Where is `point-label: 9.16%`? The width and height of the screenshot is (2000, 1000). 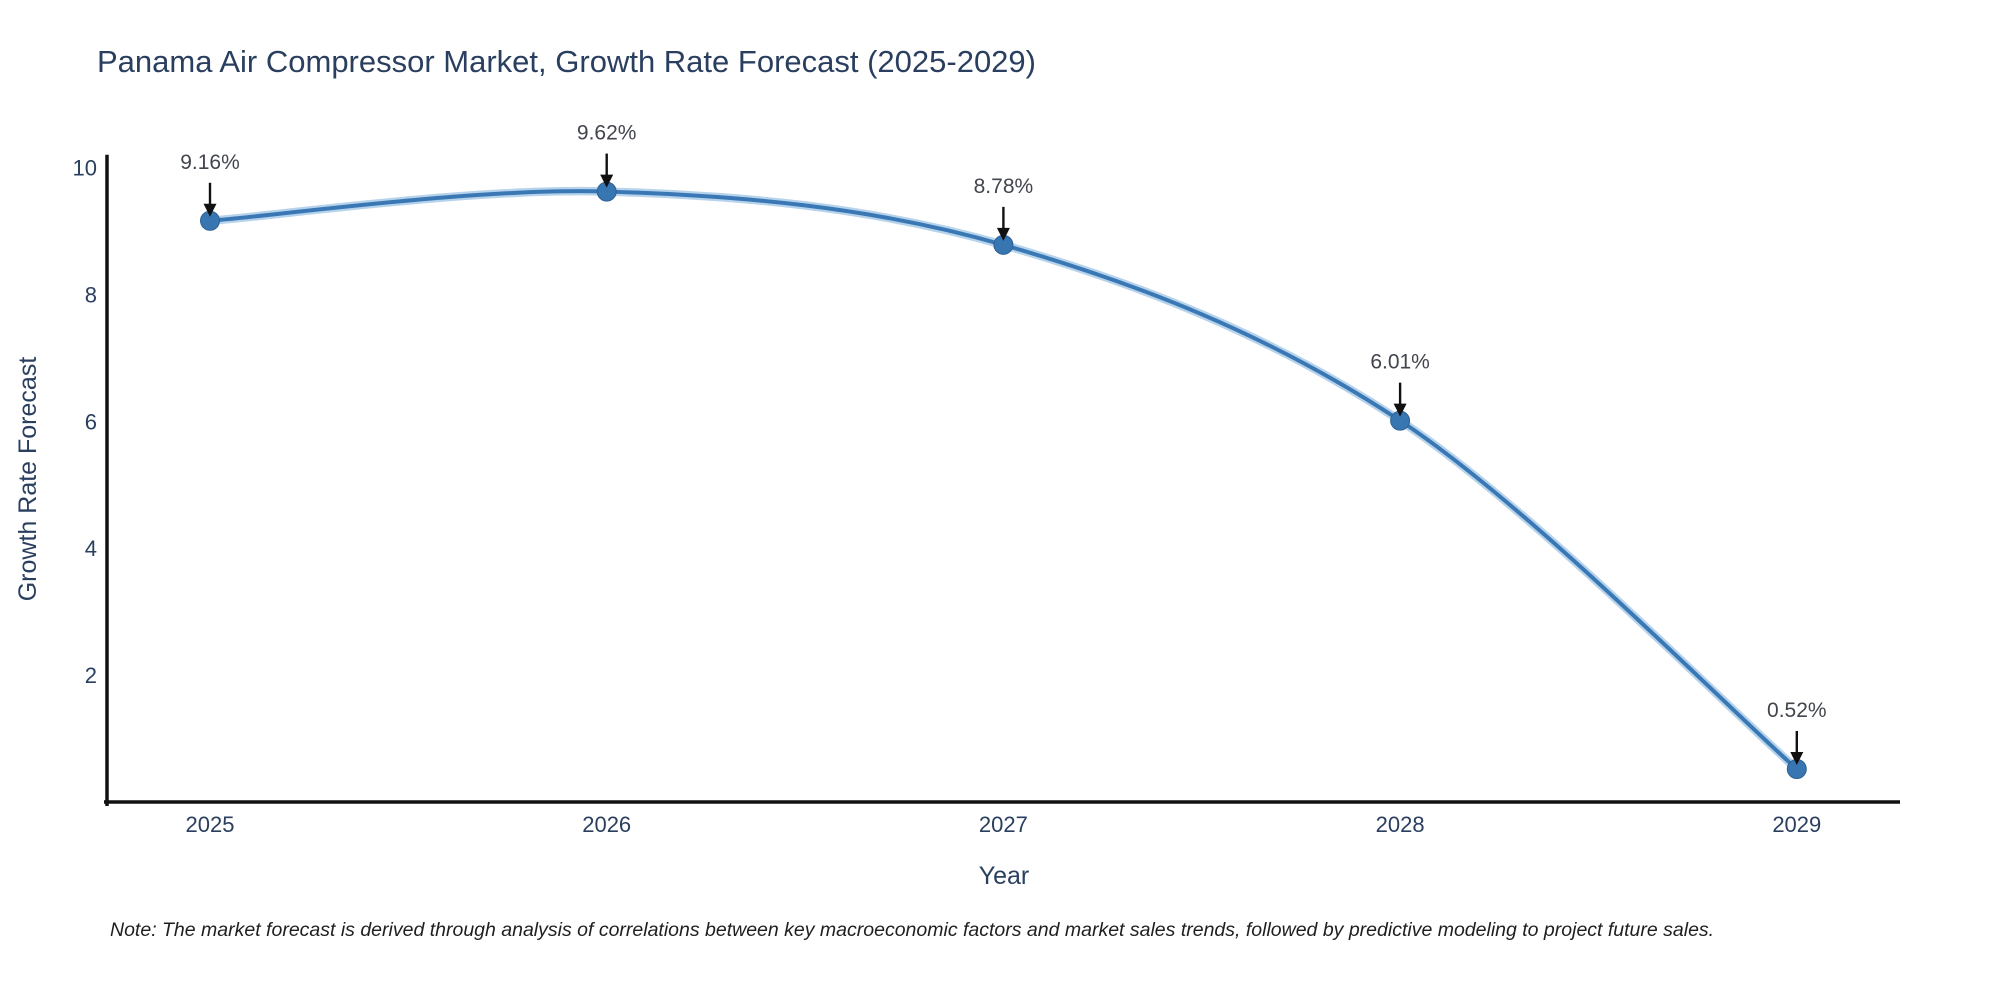
point-label: 9.16% is located at coordinates (210, 162).